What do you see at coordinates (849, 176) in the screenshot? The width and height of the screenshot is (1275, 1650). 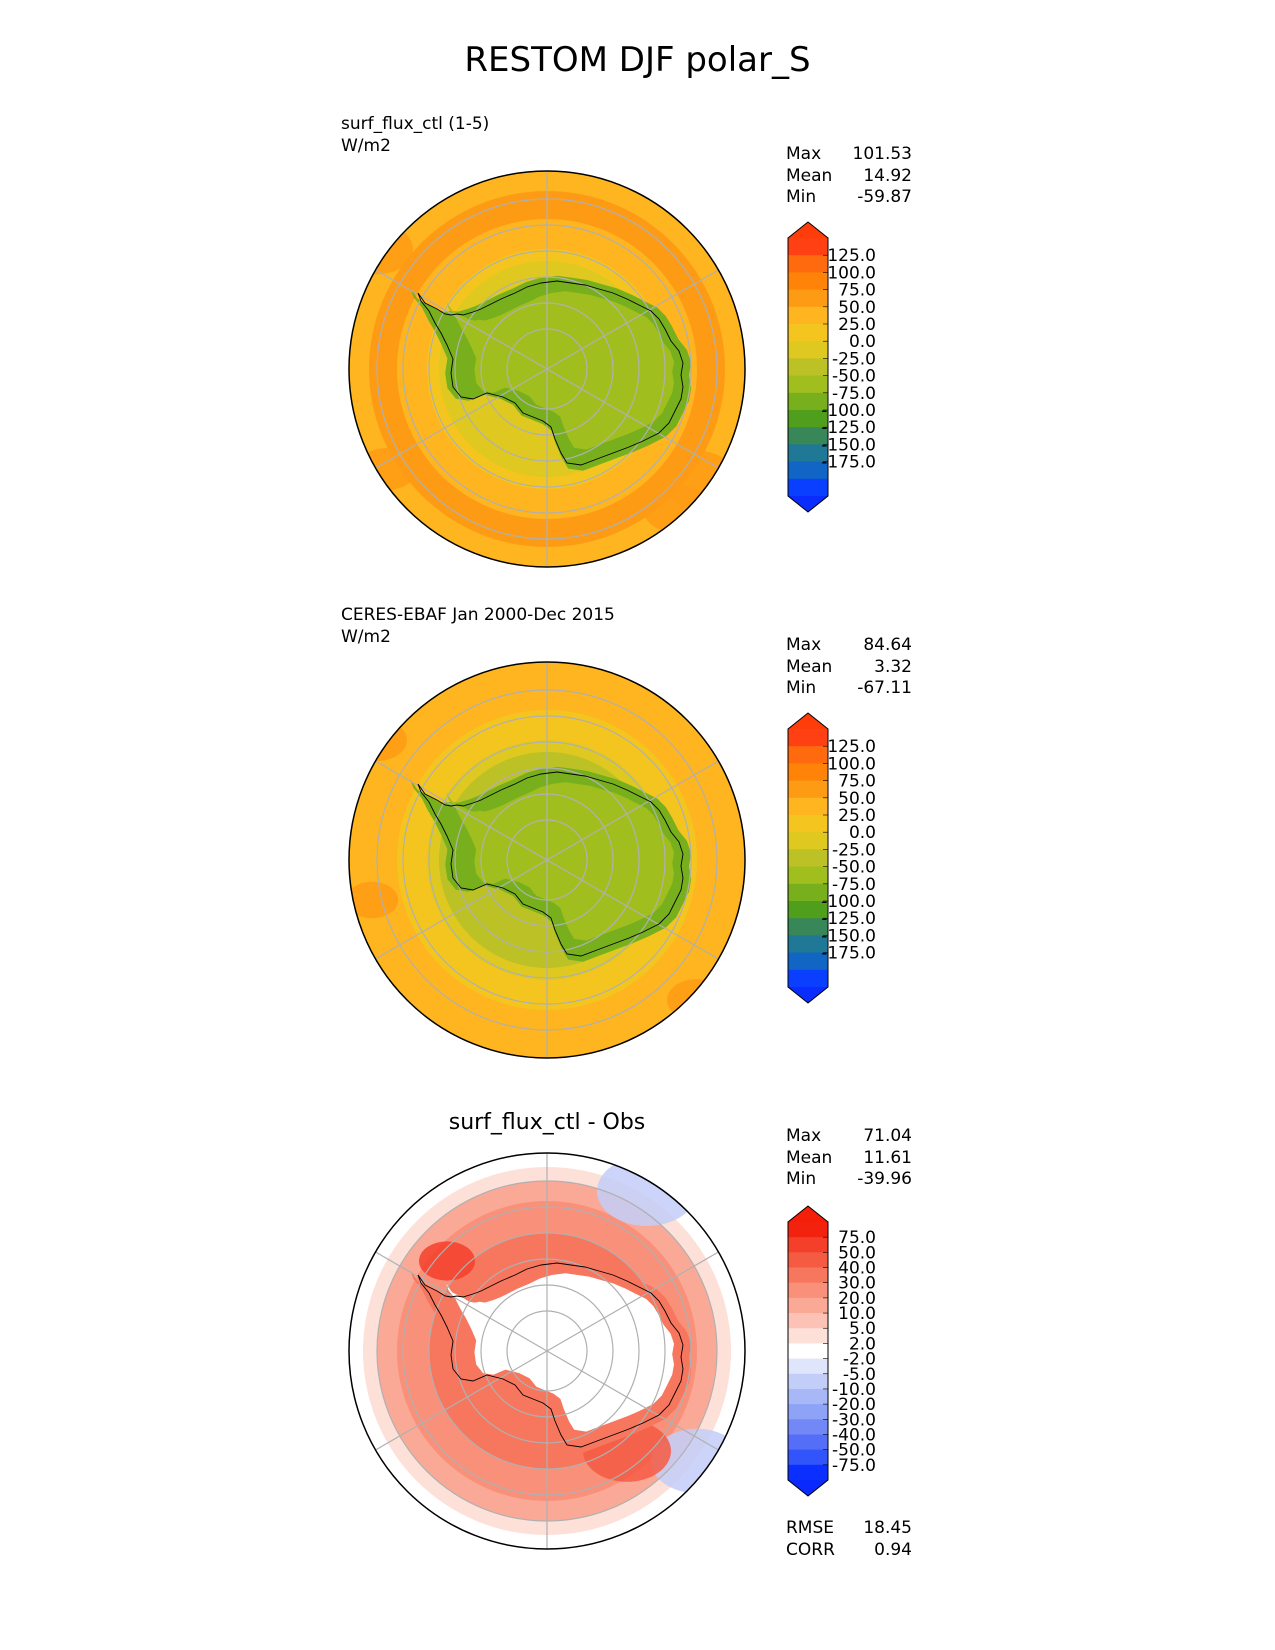 I see `panel-1-stats: Max 101.53 Mean 14.92 Min -59.87` at bounding box center [849, 176].